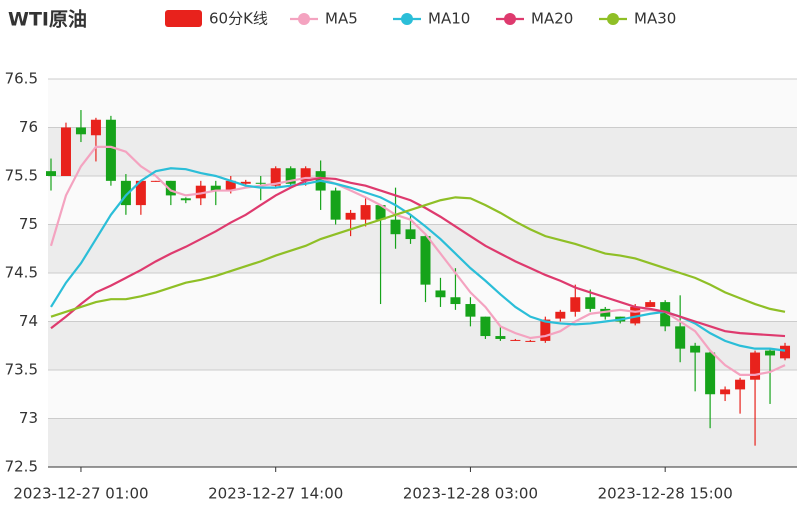 The height and width of the screenshot is (505, 800). Describe the element at coordinates (21, 176) in the screenshot. I see `y-tick-label: 75.5` at that location.